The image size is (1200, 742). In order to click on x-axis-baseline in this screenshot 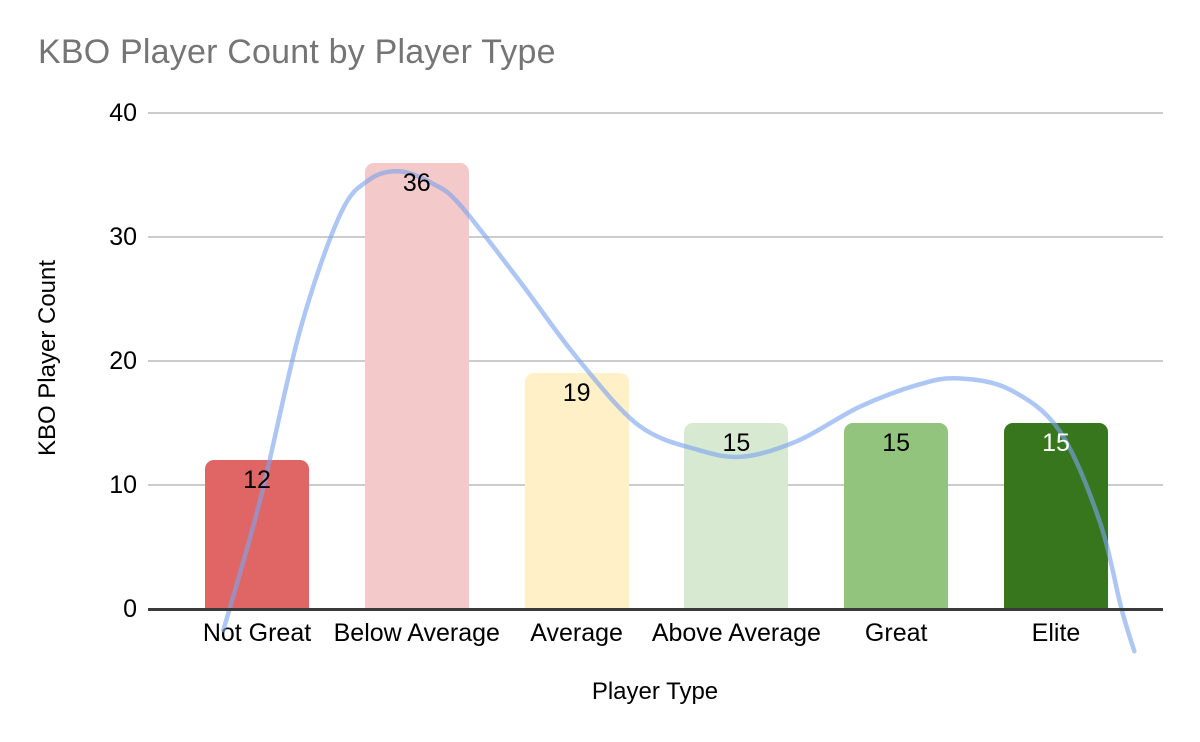, I will do `click(655, 609)`.